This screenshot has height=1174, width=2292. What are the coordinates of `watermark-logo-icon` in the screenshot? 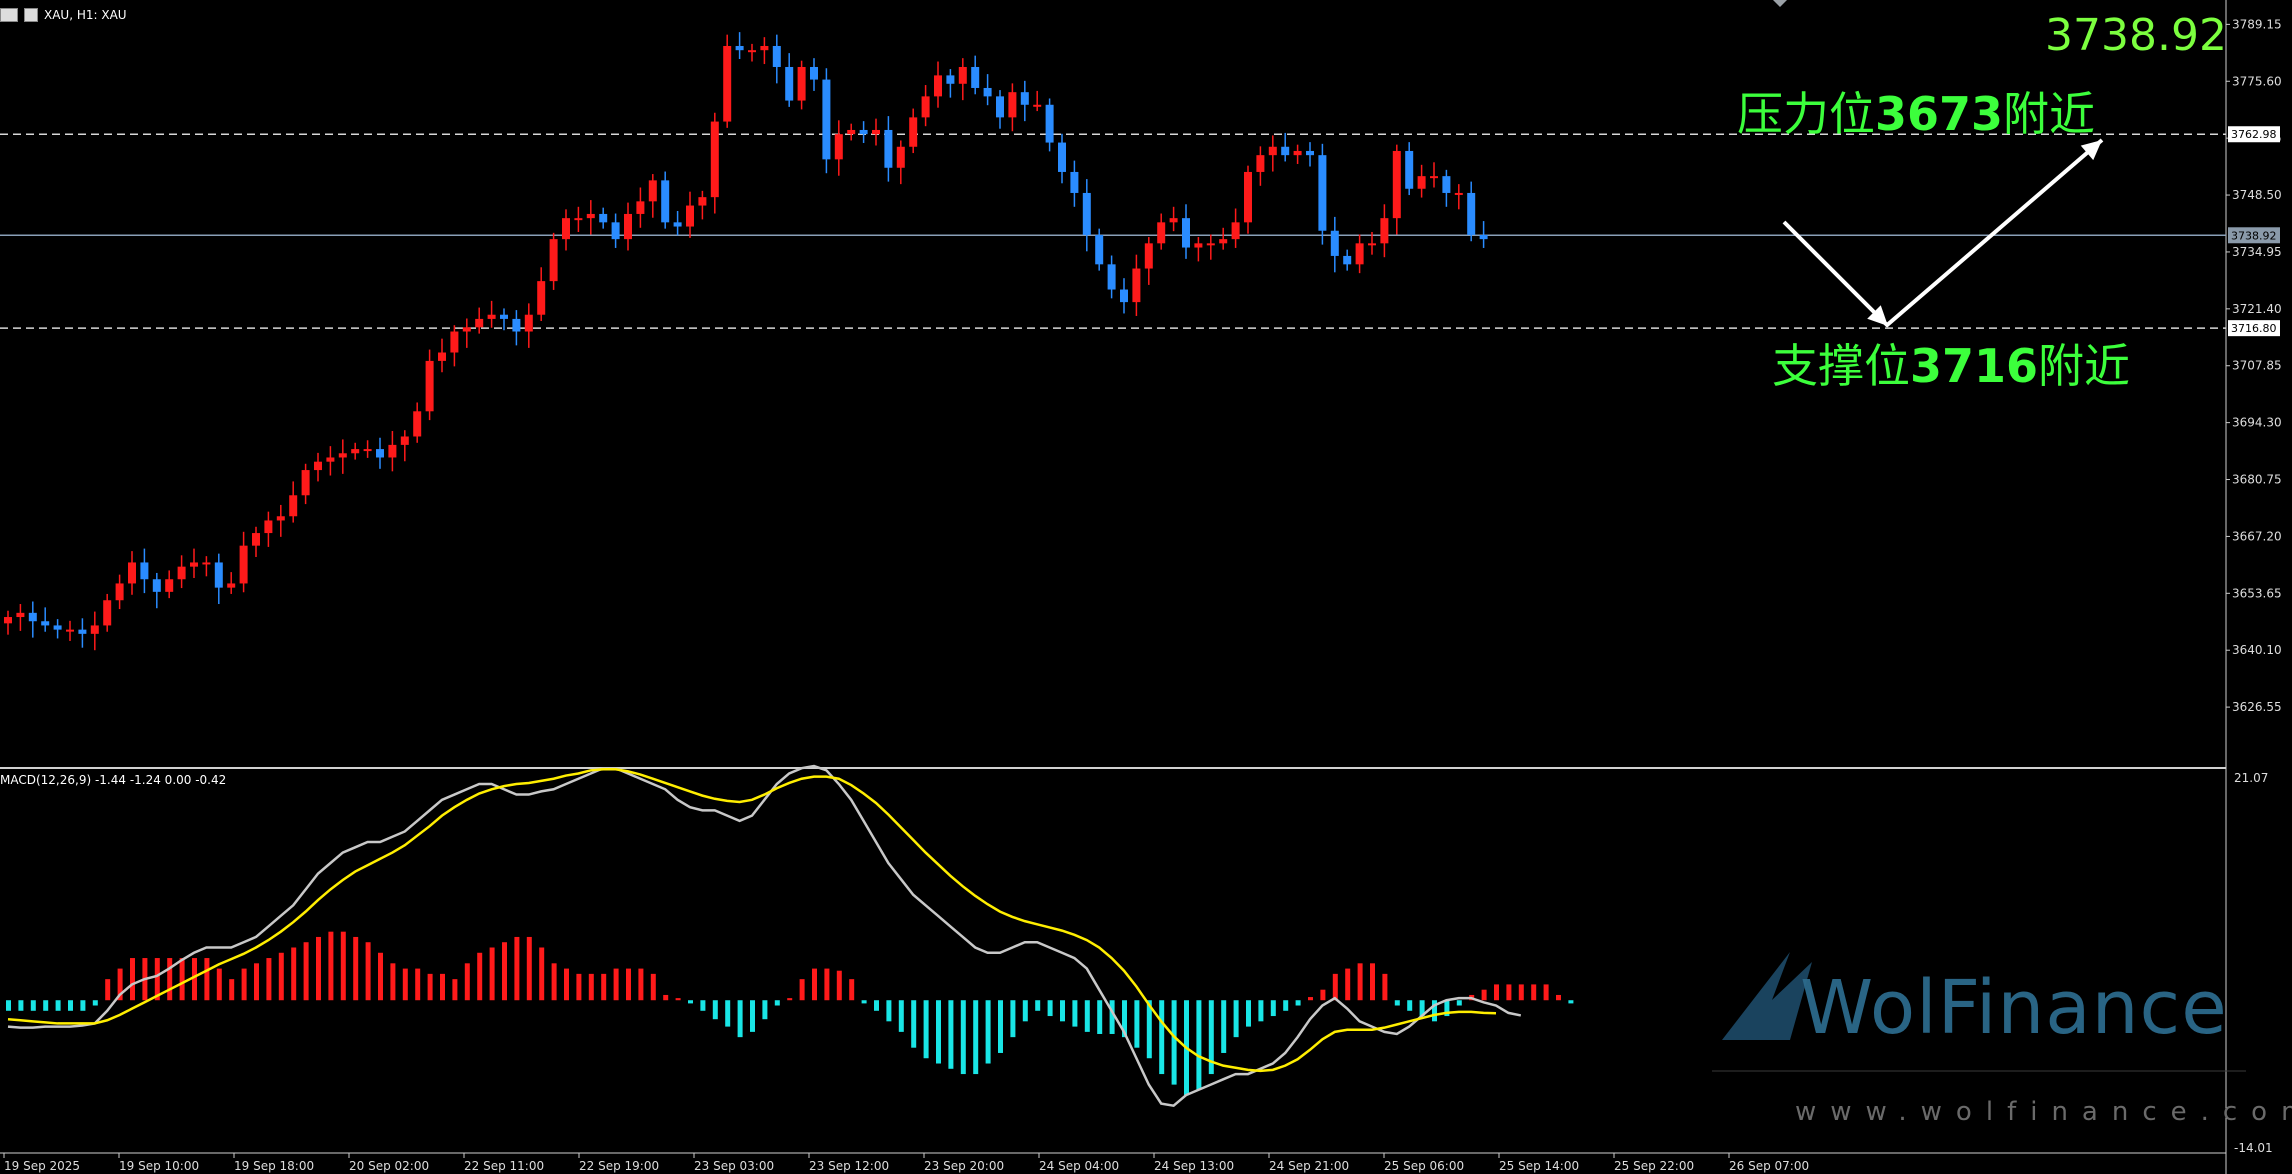 It's located at (1767, 996).